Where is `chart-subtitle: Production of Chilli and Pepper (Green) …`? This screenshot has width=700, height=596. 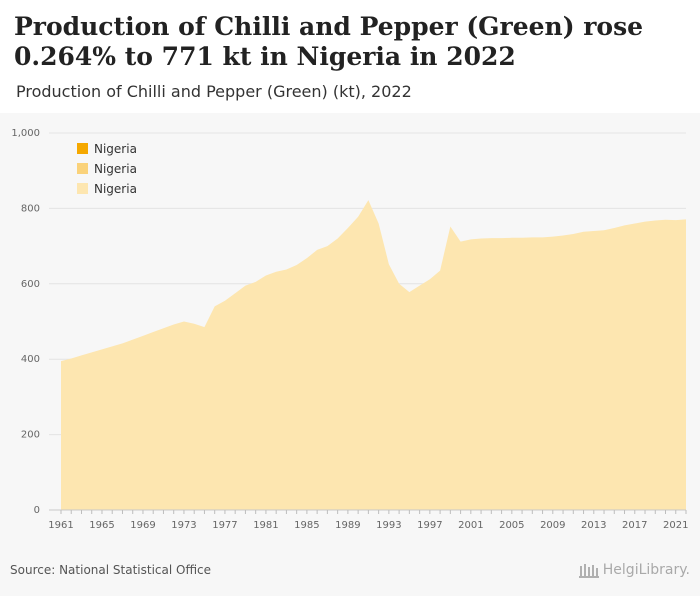 chart-subtitle: Production of Chilli and Pepper (Green) … is located at coordinates (214, 91).